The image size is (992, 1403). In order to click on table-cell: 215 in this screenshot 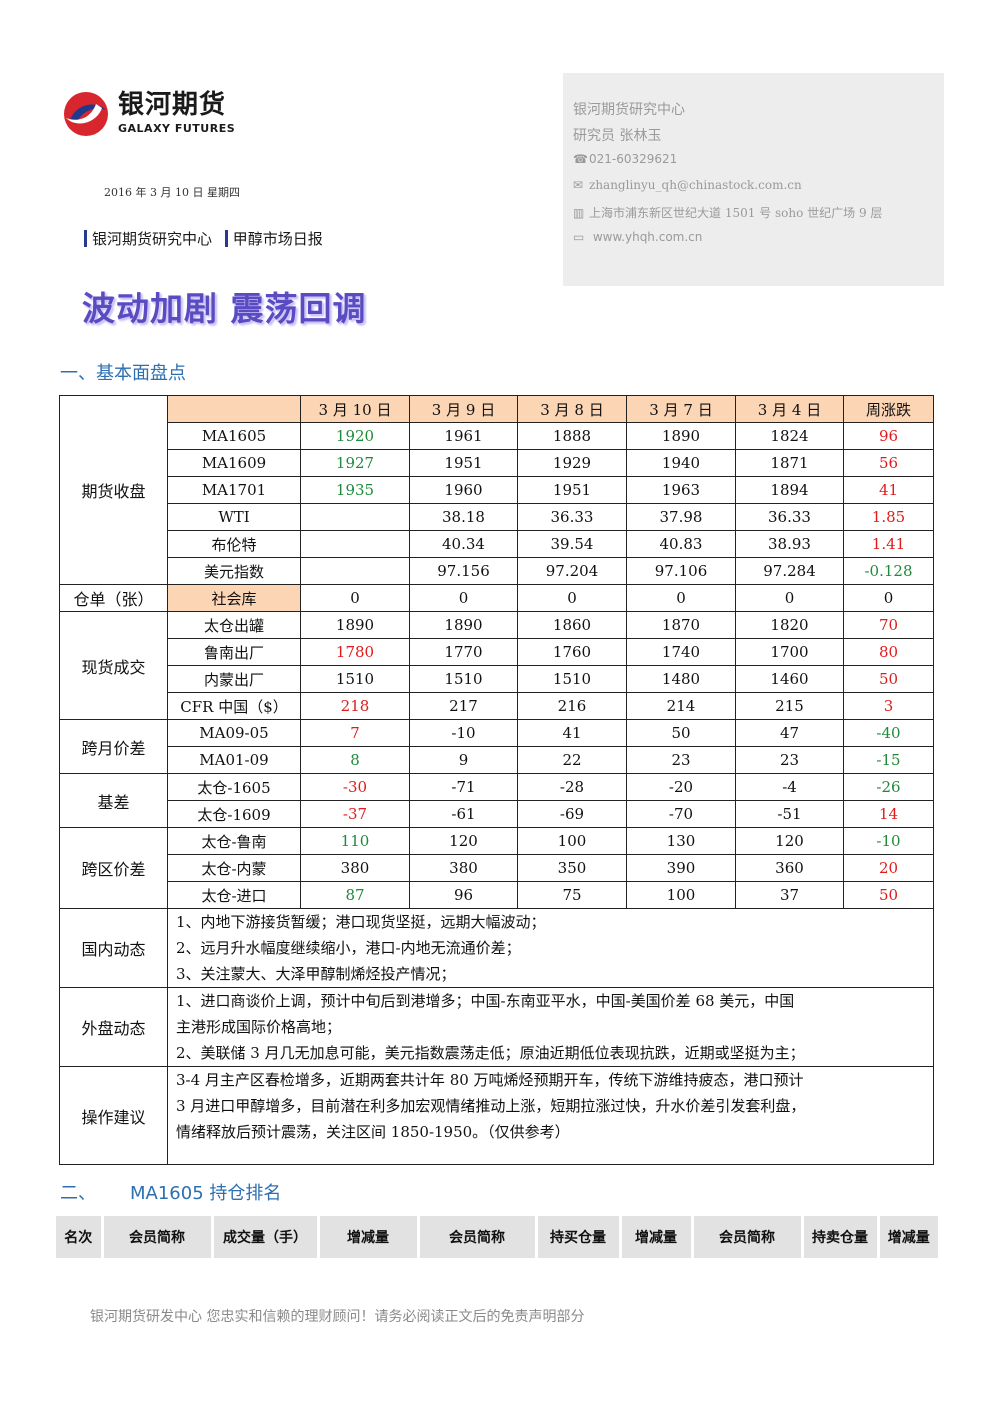, I will do `click(789, 706)`.